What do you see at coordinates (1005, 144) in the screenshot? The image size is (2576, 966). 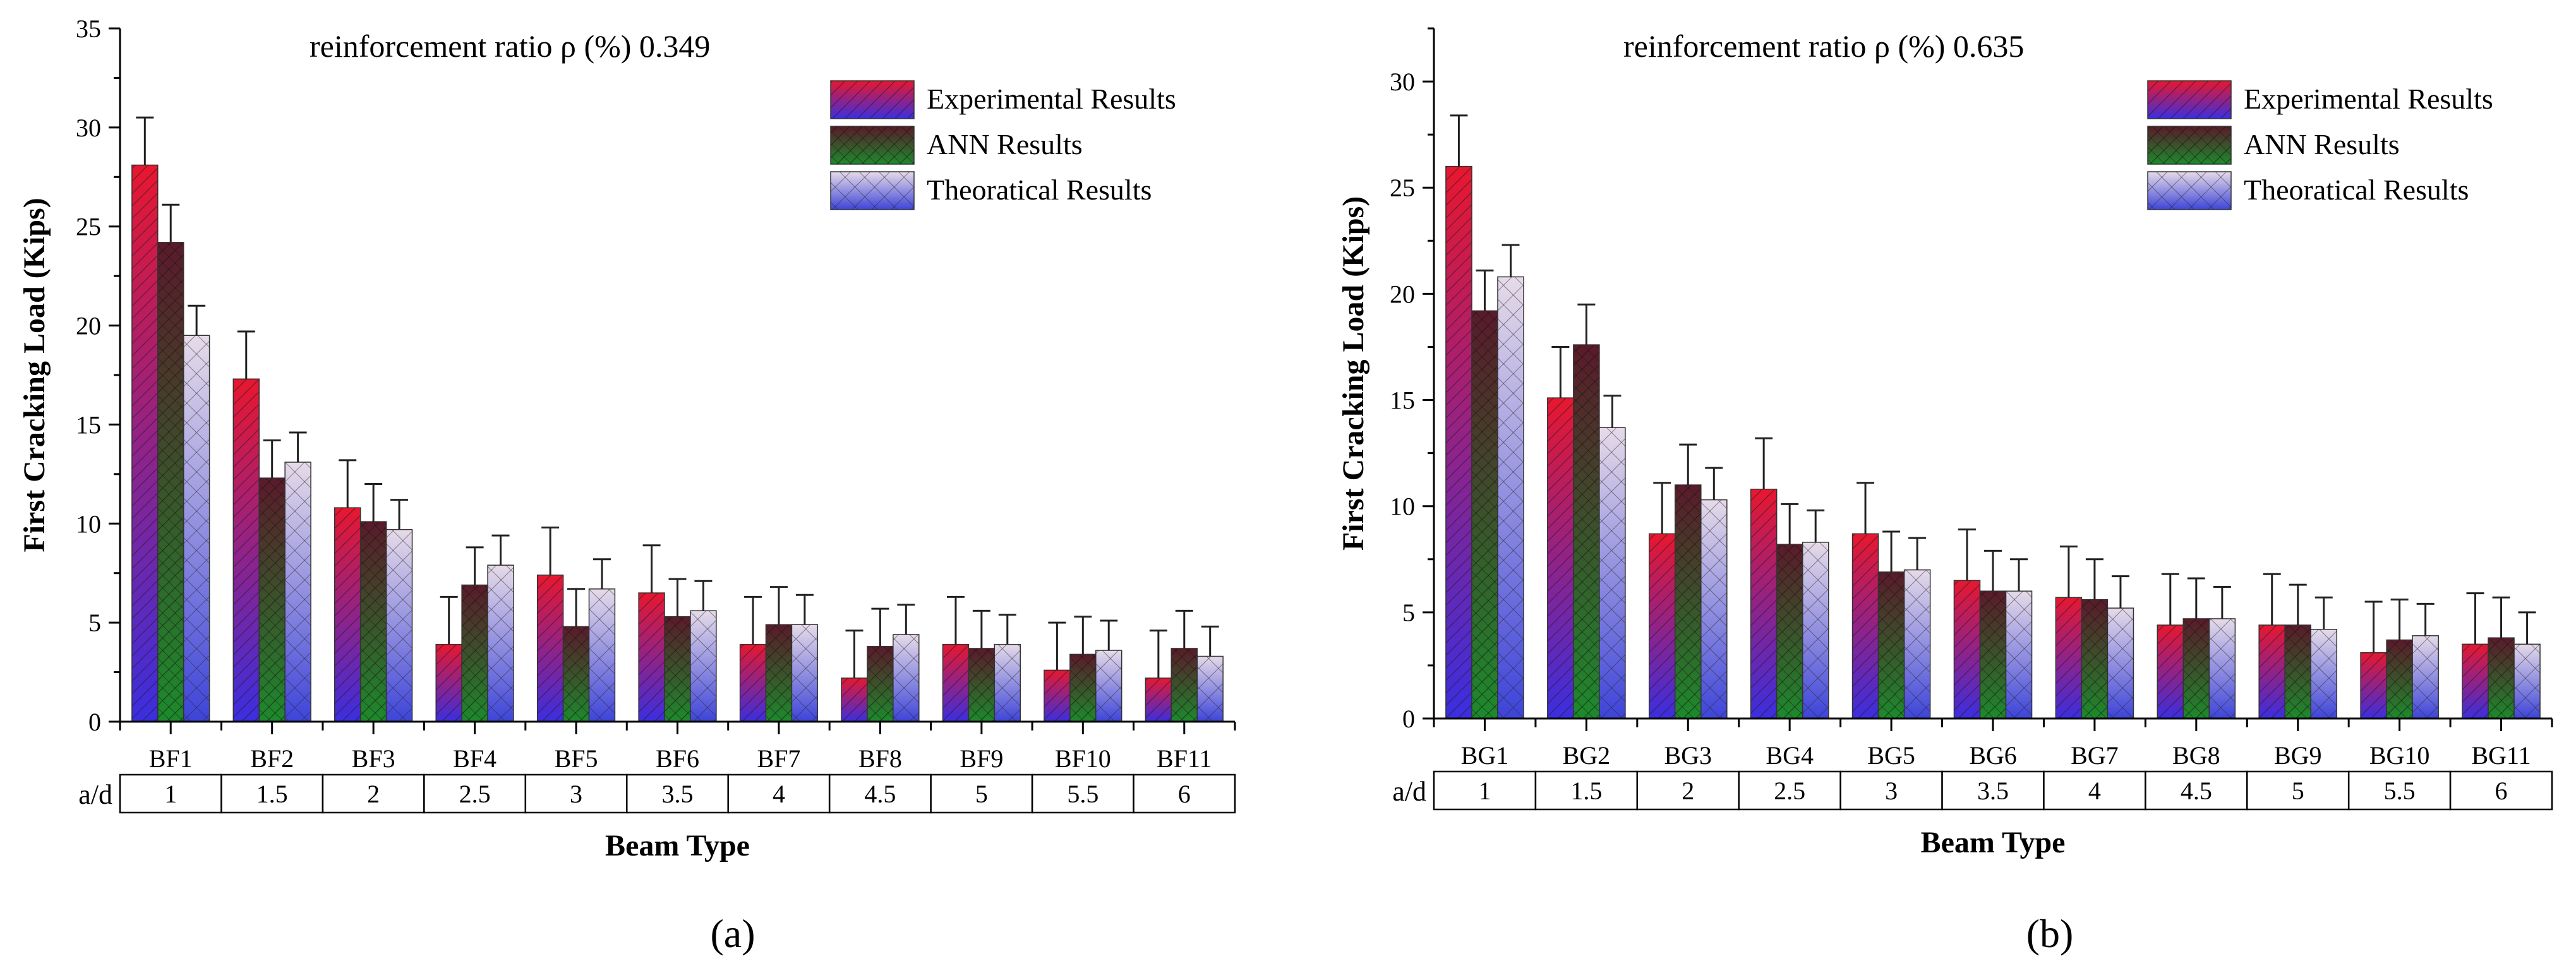 I see `legend-label: ANN Results` at bounding box center [1005, 144].